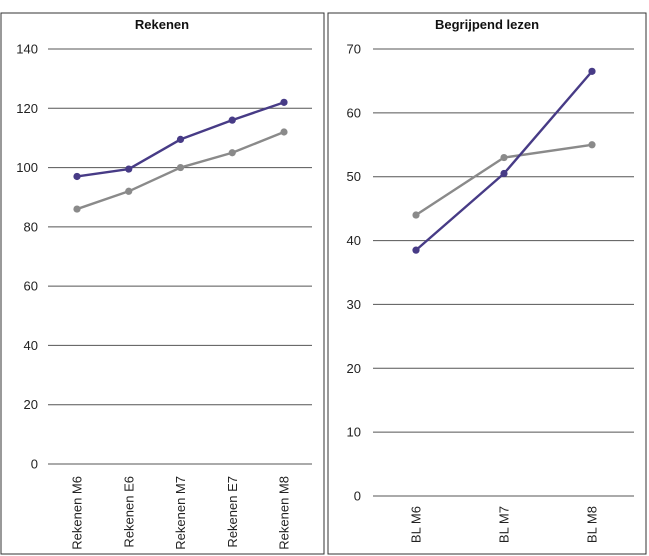 Image resolution: width=649 pixels, height=556 pixels. What do you see at coordinates (31, 345) in the screenshot?
I see `rekenen-y-tick-label: 40` at bounding box center [31, 345].